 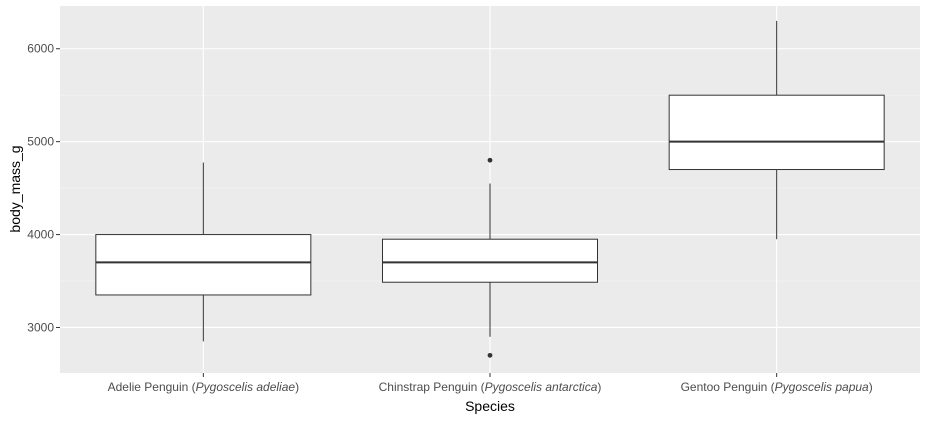 I want to click on y-tick-label: 5000, so click(x=40, y=142).